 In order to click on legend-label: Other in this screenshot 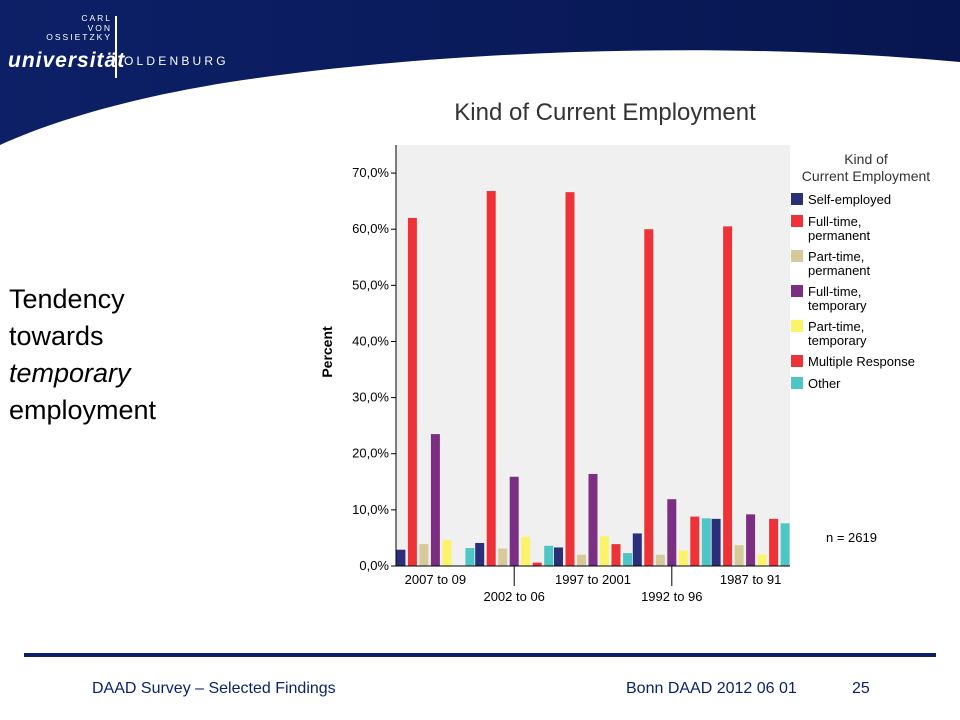, I will do `click(824, 383)`.